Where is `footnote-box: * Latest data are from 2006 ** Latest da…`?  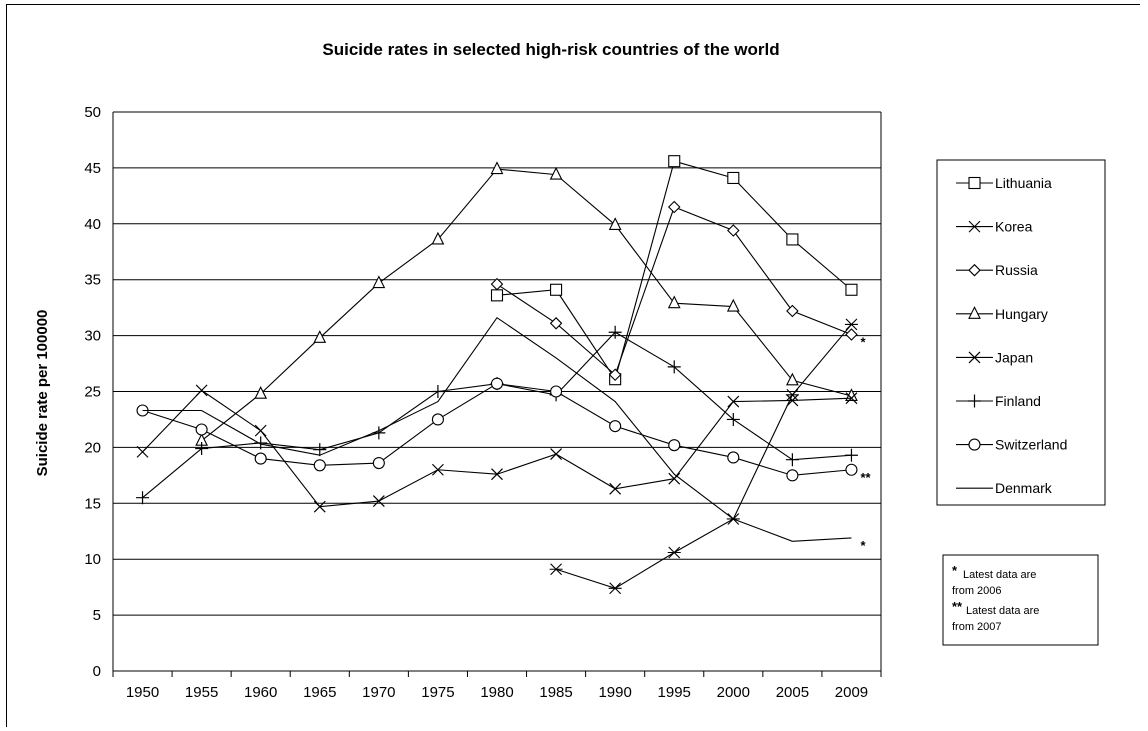 footnote-box: * Latest data are from 2006 ** Latest da… is located at coordinates (1020, 600).